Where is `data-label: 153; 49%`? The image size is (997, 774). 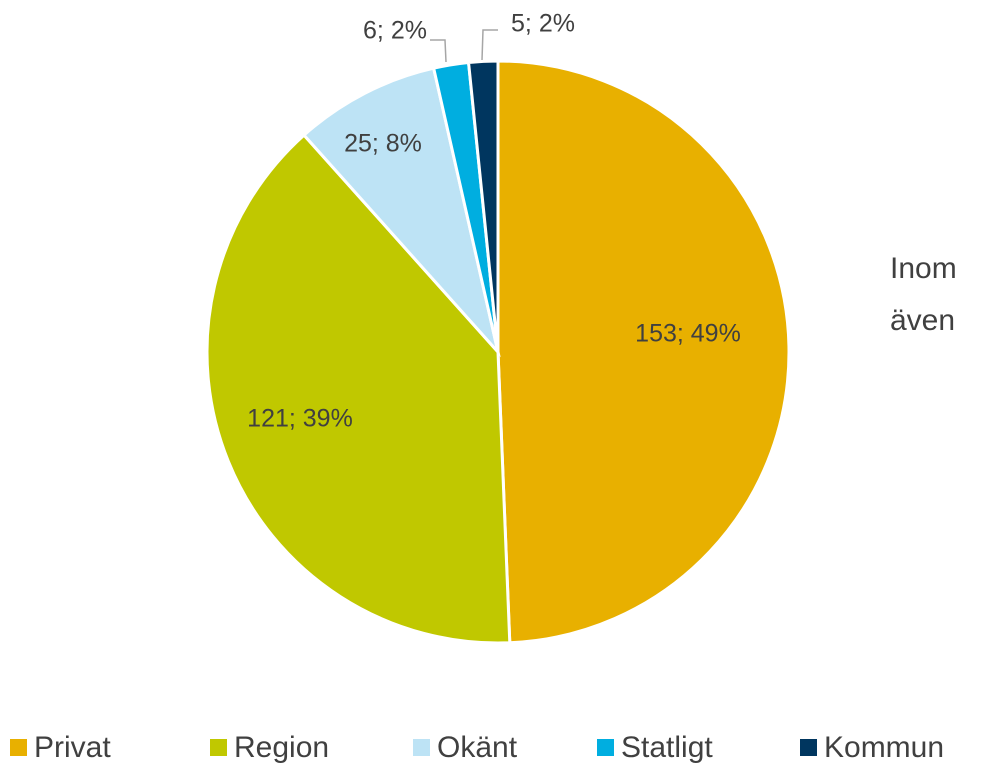
data-label: 153; 49% is located at coordinates (688, 334).